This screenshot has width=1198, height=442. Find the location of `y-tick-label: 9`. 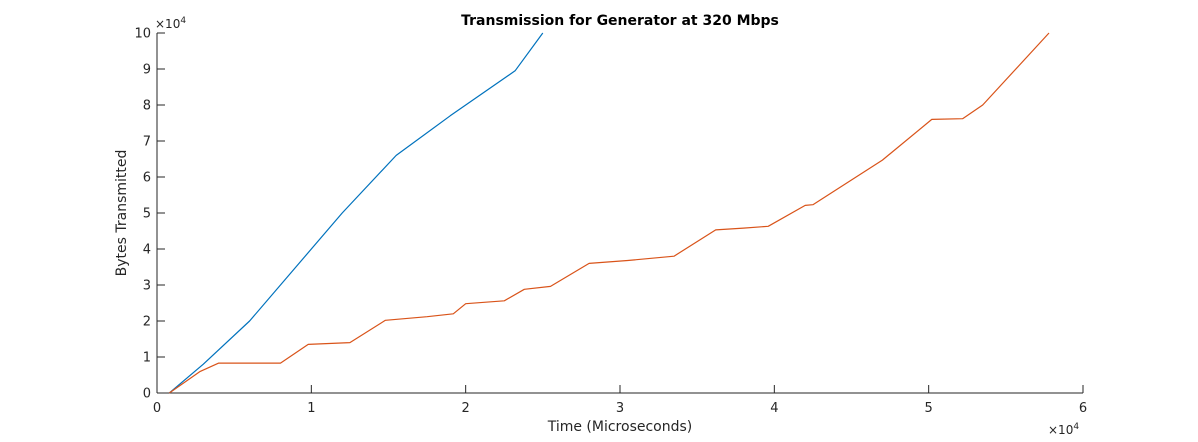

y-tick-label: 9 is located at coordinates (147, 70).